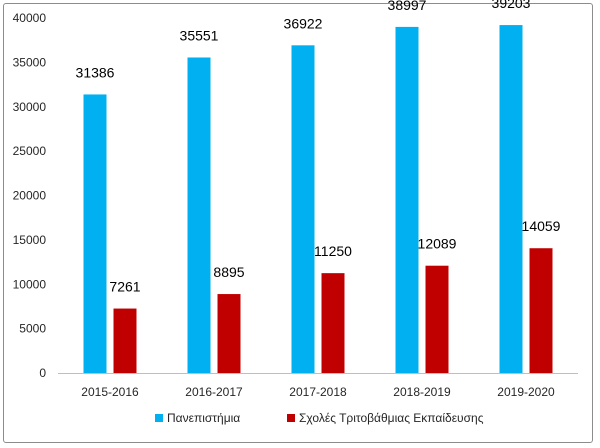 This screenshot has height=448, width=600. What do you see at coordinates (407, 6) in the screenshot?
I see `data-label: 38997` at bounding box center [407, 6].